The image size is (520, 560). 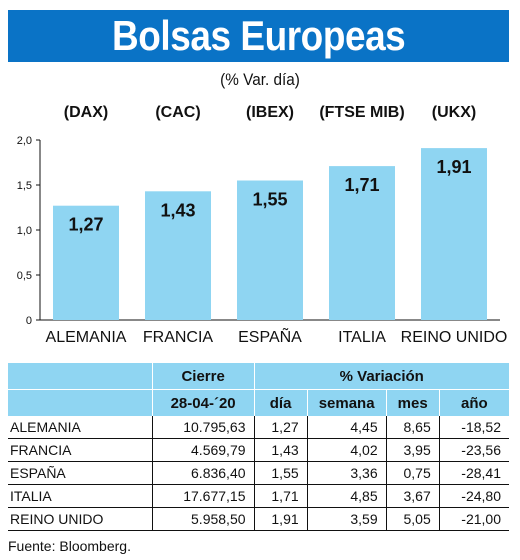 What do you see at coordinates (412, 519) in the screenshot?
I see `cell-mes: 5,05` at bounding box center [412, 519].